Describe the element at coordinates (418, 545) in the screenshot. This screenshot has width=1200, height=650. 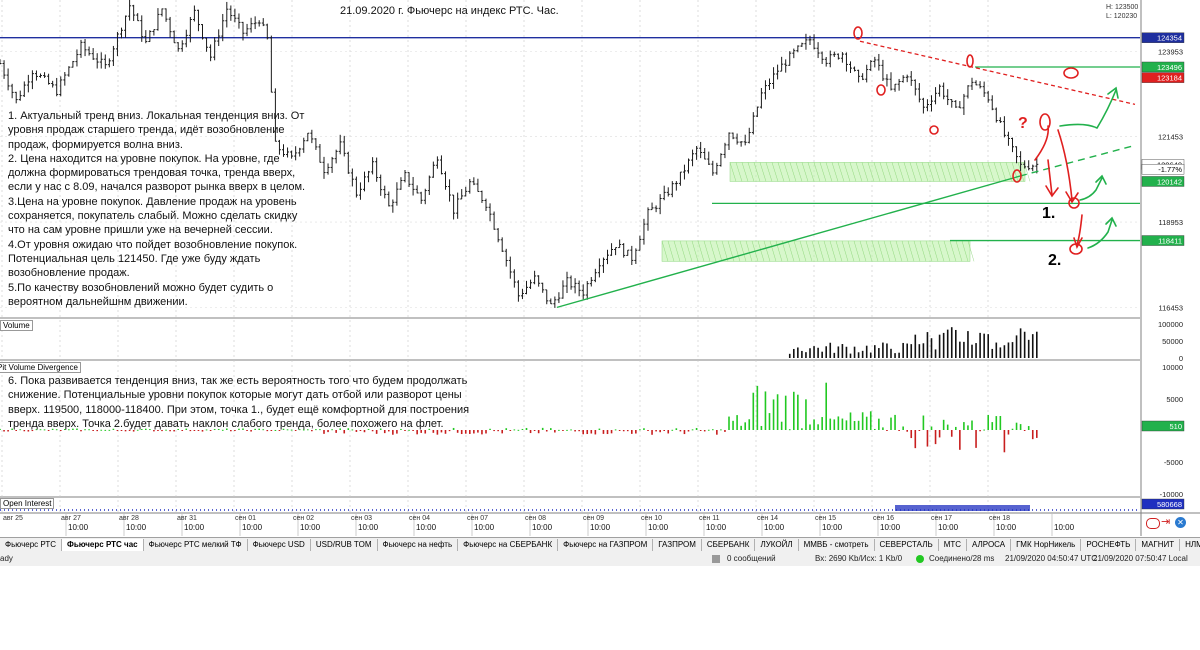
I see `chart-tab: Фьючерс на нефть` at that location.